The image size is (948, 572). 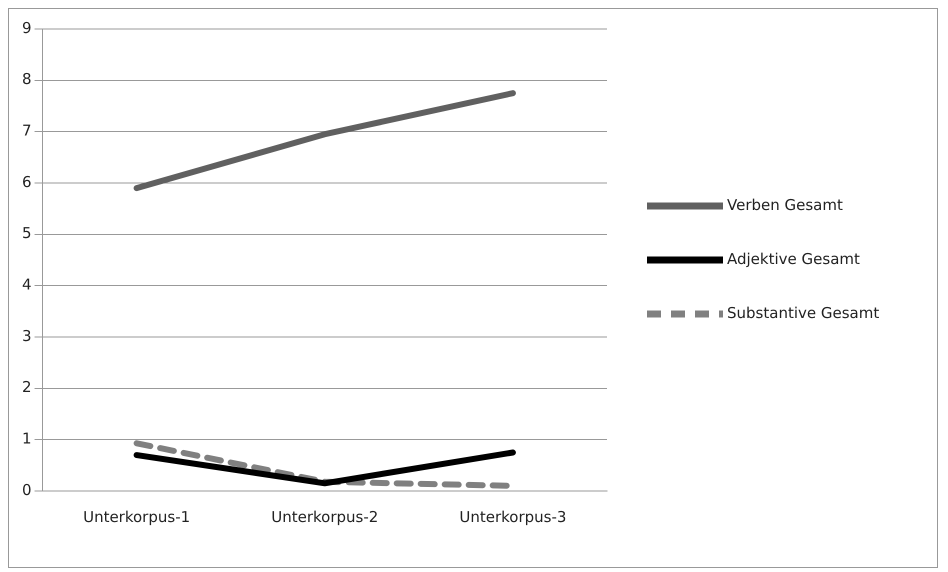 I want to click on text: Adjektive Gesamt, so click(x=793, y=259).